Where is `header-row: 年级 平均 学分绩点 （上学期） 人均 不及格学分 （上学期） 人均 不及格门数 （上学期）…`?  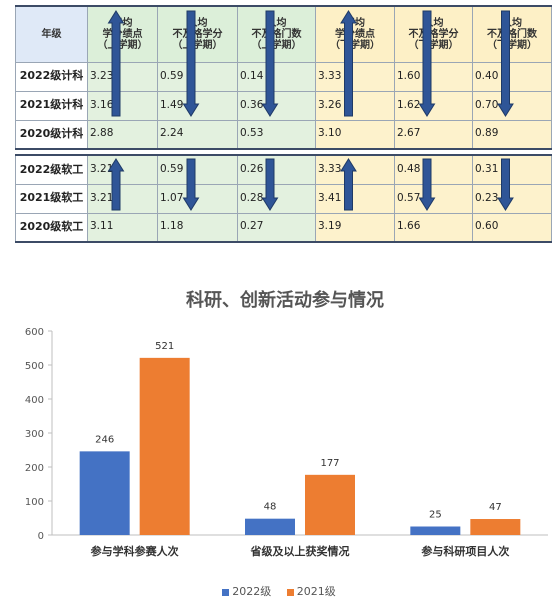 header-row: 年级 平均 学分绩点 （上学期） 人均 不及格学分 （上学期） 人均 不及格门数 （上学期）… is located at coordinates (283, 34).